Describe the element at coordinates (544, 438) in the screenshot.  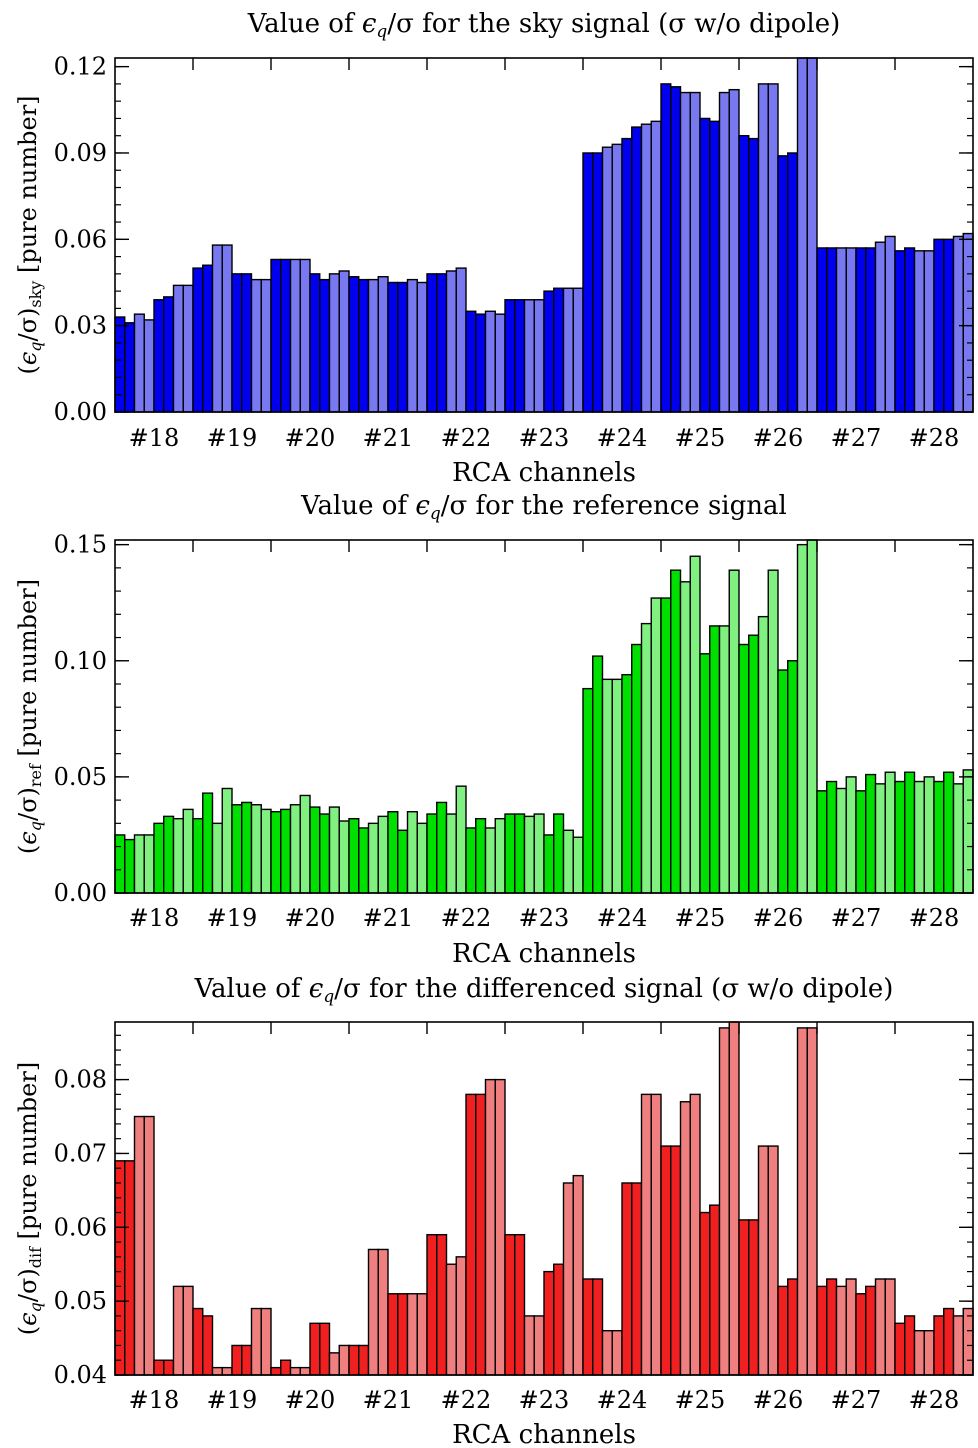
I see `x-tick-label: #23` at that location.